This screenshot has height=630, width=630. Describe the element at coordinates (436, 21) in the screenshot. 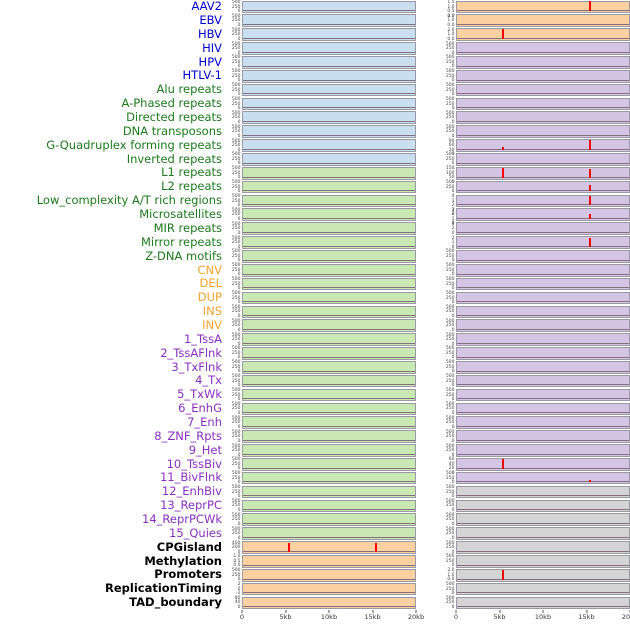

I see `y-axis-ticks: 2.0 1.0 0.0` at that location.